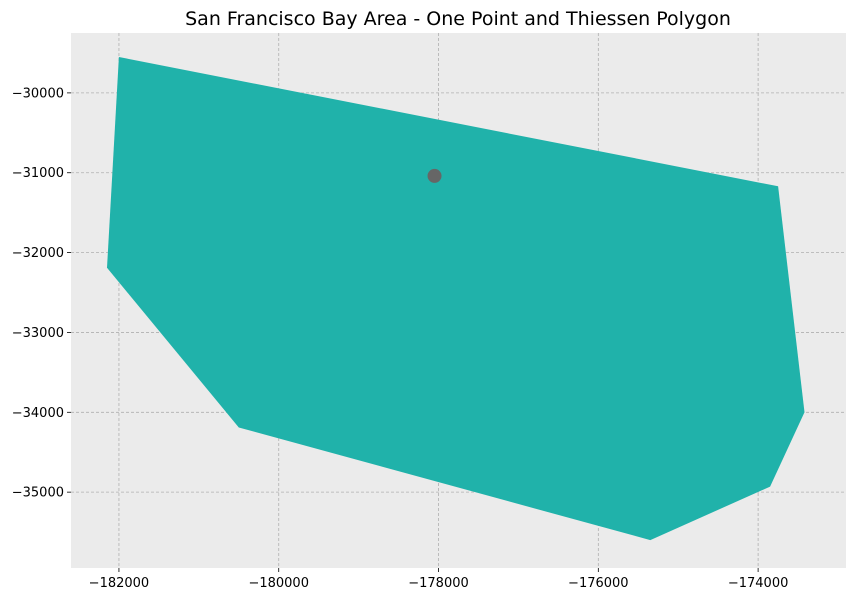  What do you see at coordinates (278, 583) in the screenshot?
I see `x-tick-label: −180000` at bounding box center [278, 583].